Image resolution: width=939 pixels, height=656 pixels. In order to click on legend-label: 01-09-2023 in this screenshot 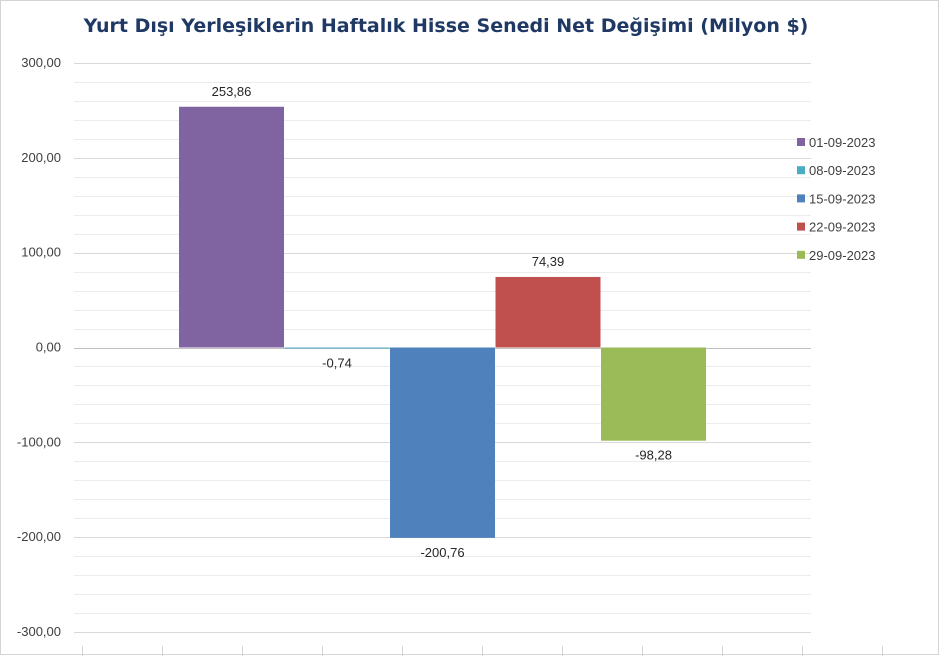, I will do `click(842, 142)`.